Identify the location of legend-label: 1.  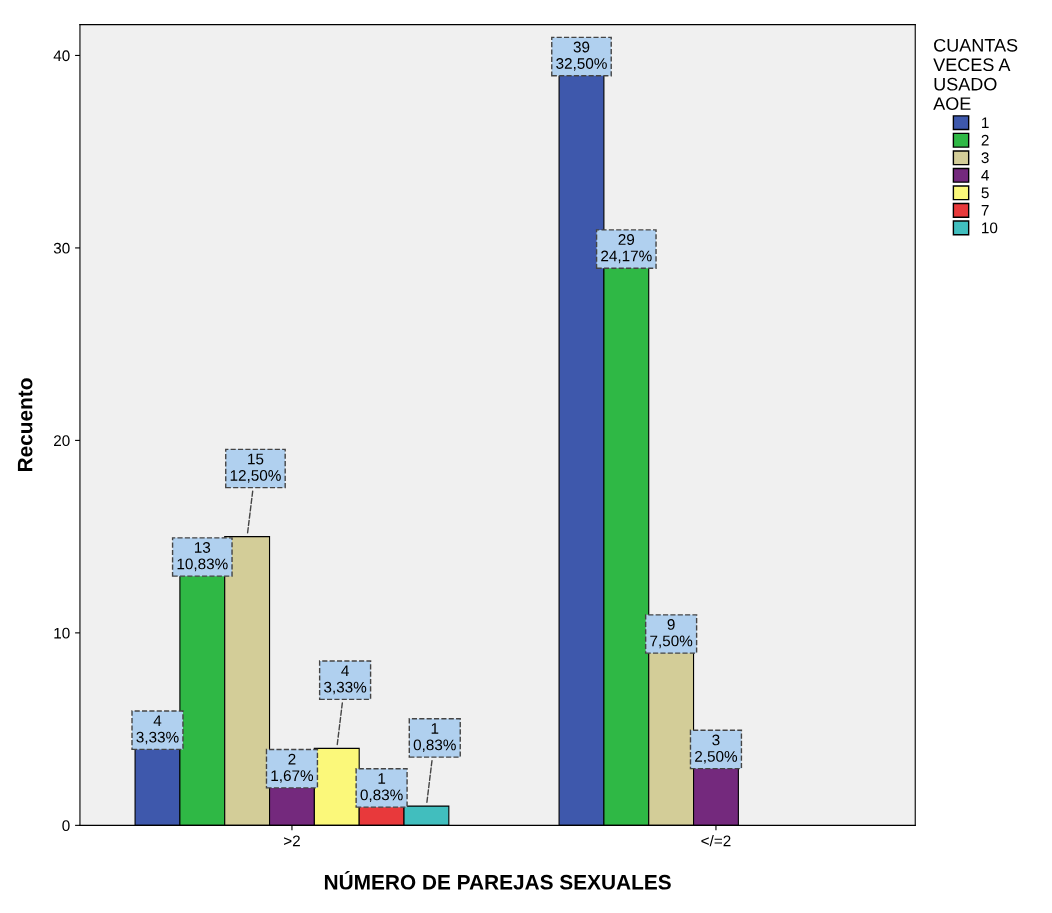
(985, 122).